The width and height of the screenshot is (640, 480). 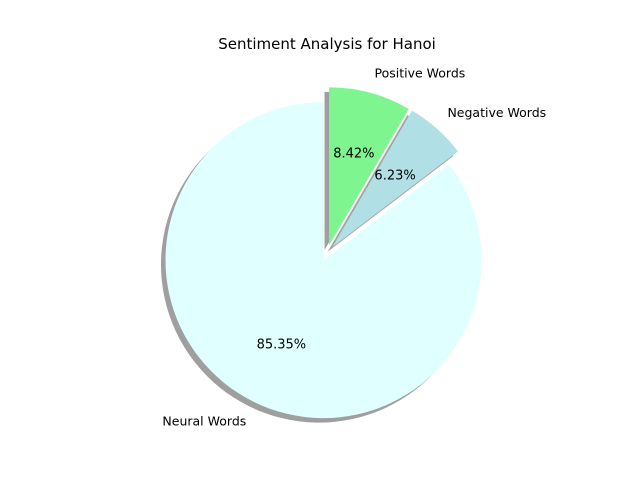 What do you see at coordinates (420, 73) in the screenshot?
I see `slice-label-positive-words: Positive Words` at bounding box center [420, 73].